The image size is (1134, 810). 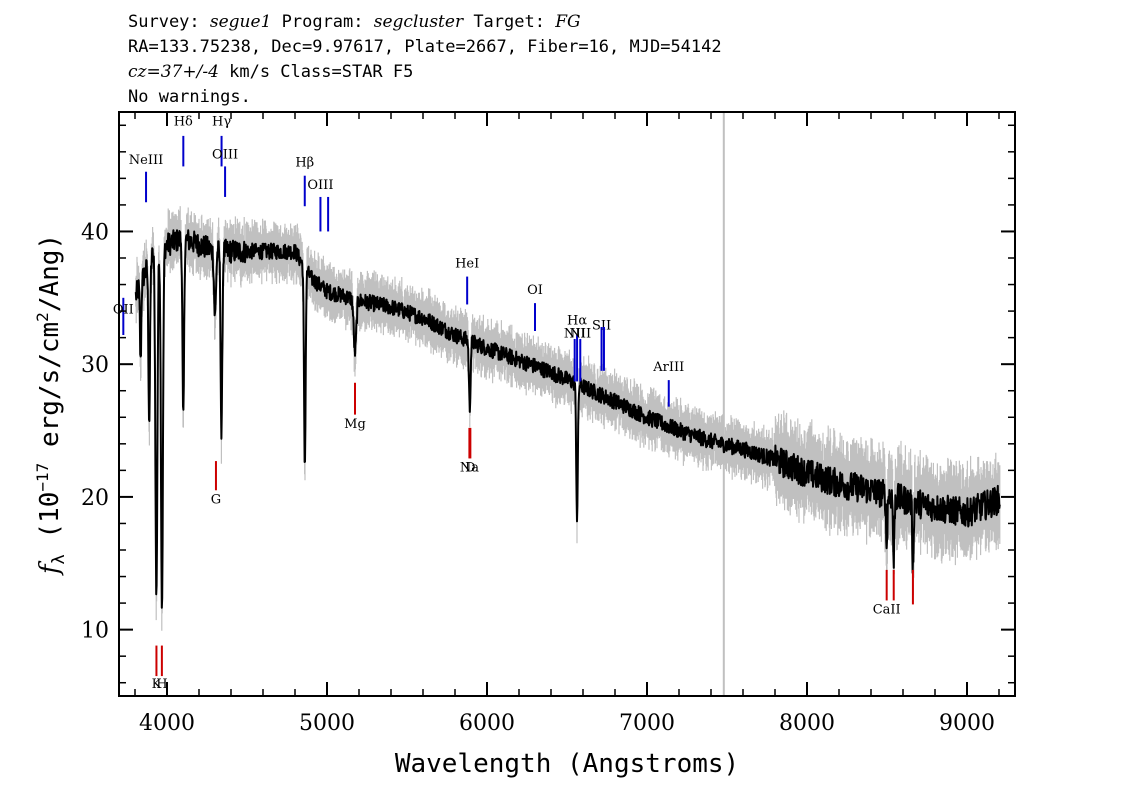 What do you see at coordinates (50, 392) in the screenshot?
I see `y-axis-units: erg/s/cm` at bounding box center [50, 392].